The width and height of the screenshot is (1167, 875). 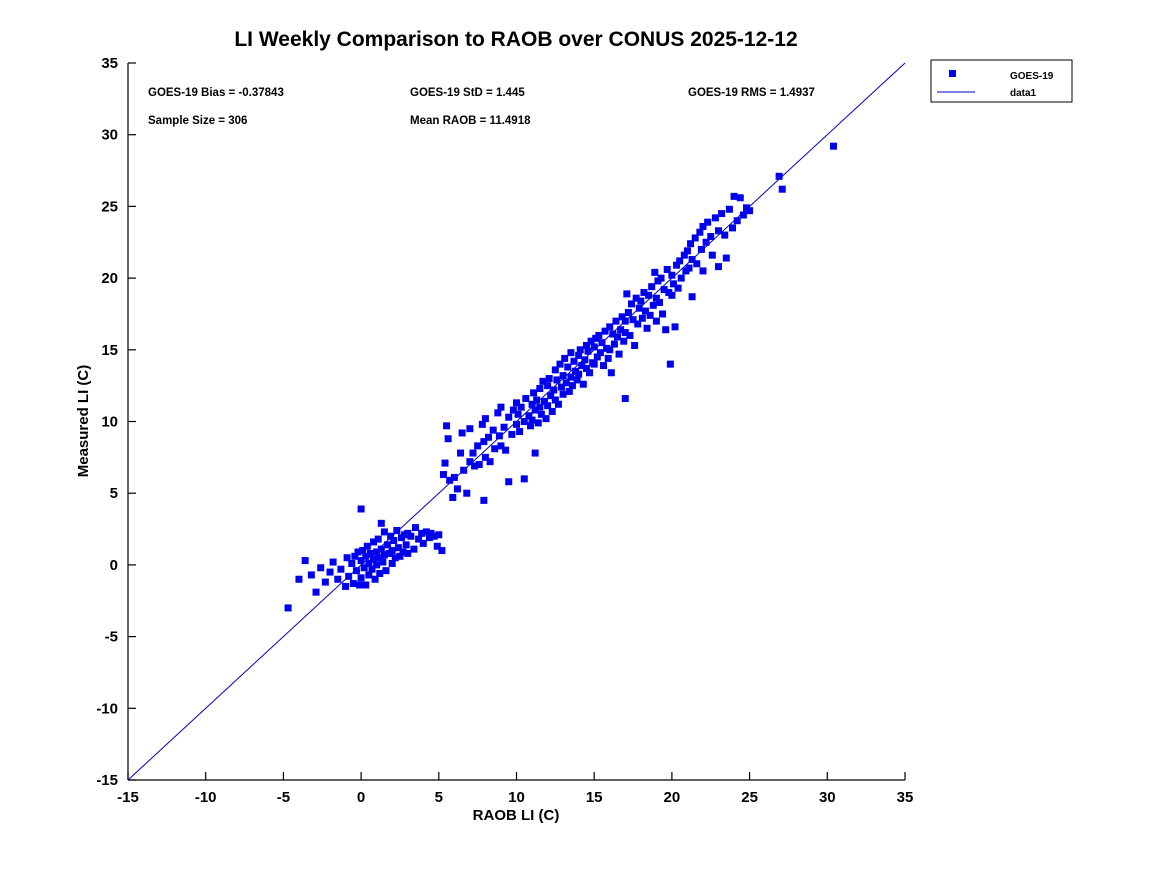 I want to click on legend-marker-square, so click(x=952, y=73).